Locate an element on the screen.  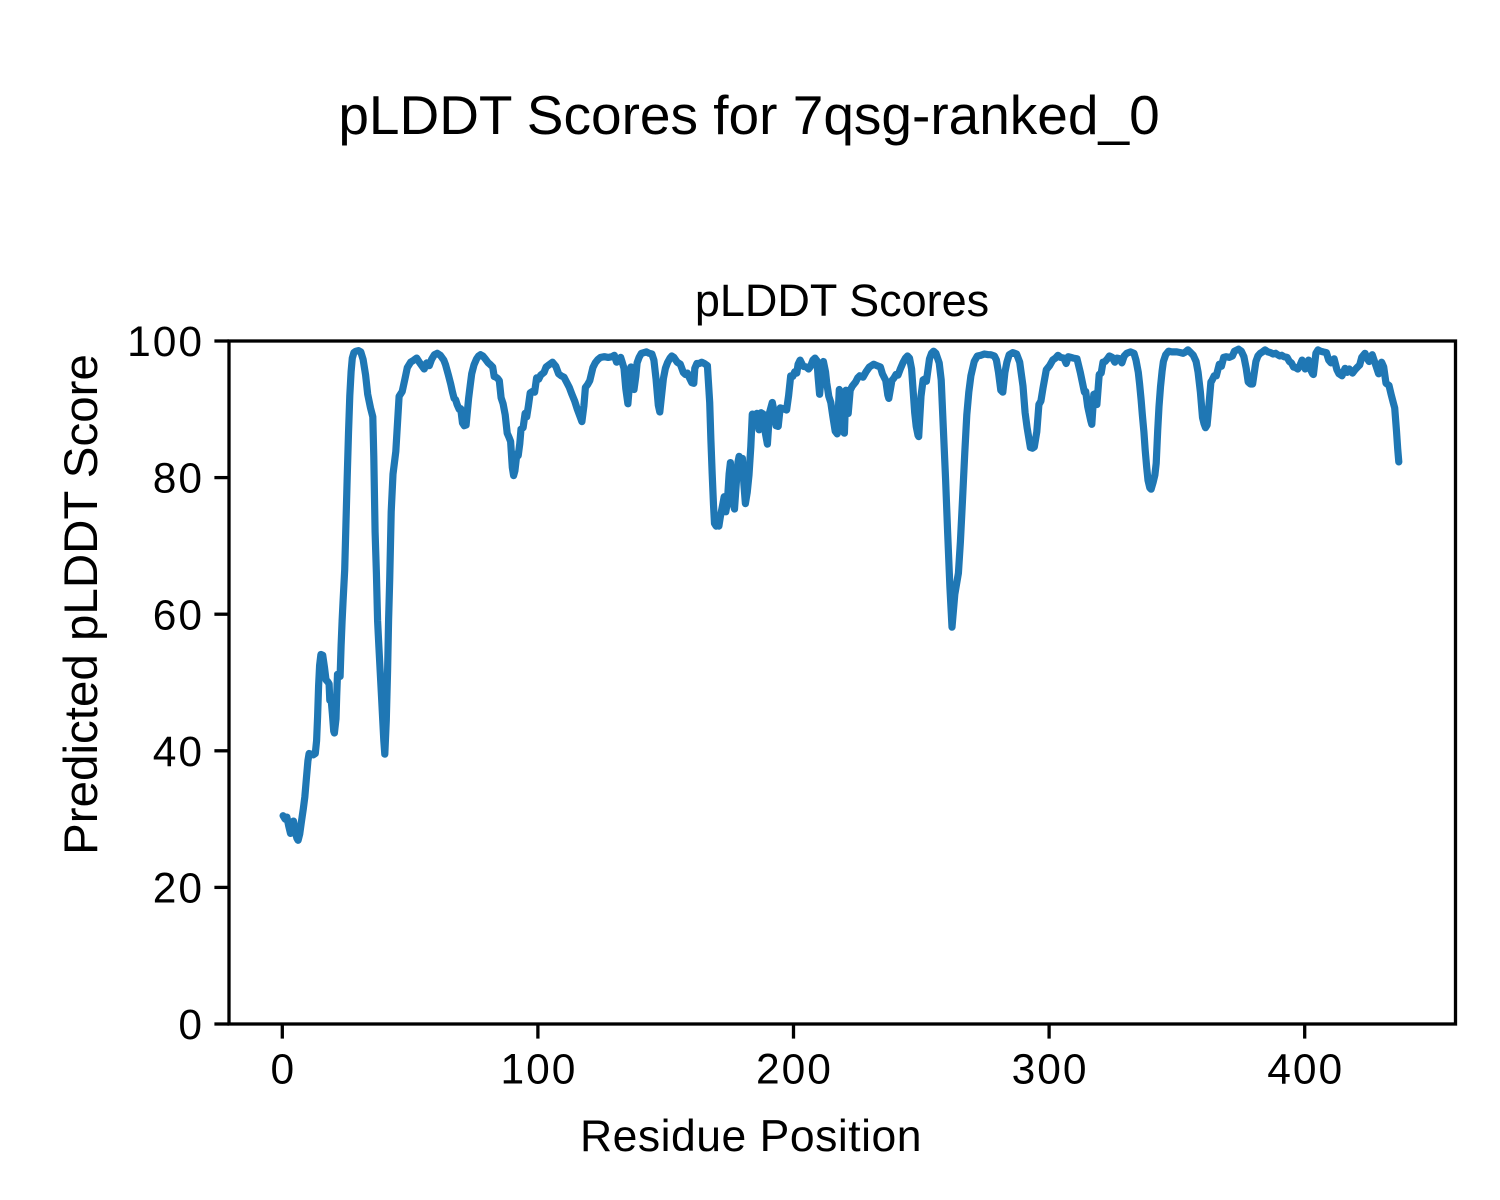
svg-text: pLDDT Scores is located at coordinates (842, 300).